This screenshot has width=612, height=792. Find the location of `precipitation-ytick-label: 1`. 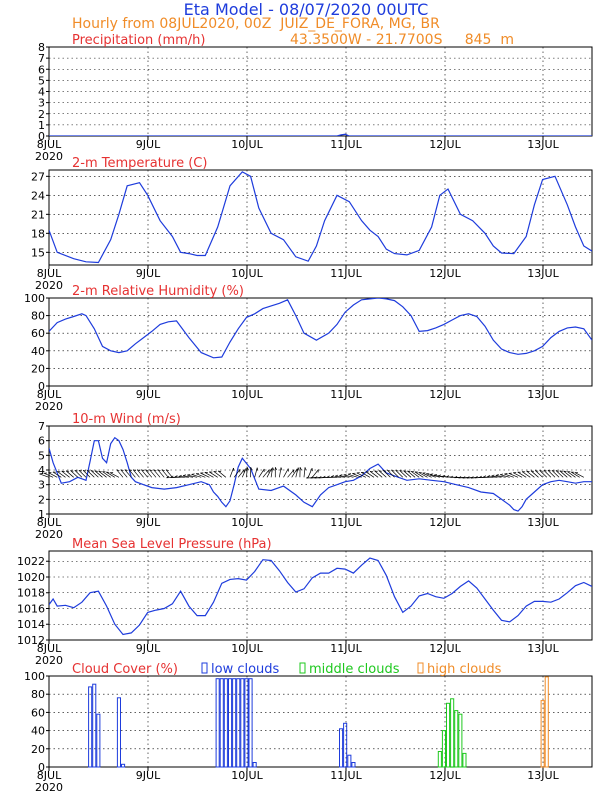

precipitation-ytick-label: 1 is located at coordinates (41, 125).